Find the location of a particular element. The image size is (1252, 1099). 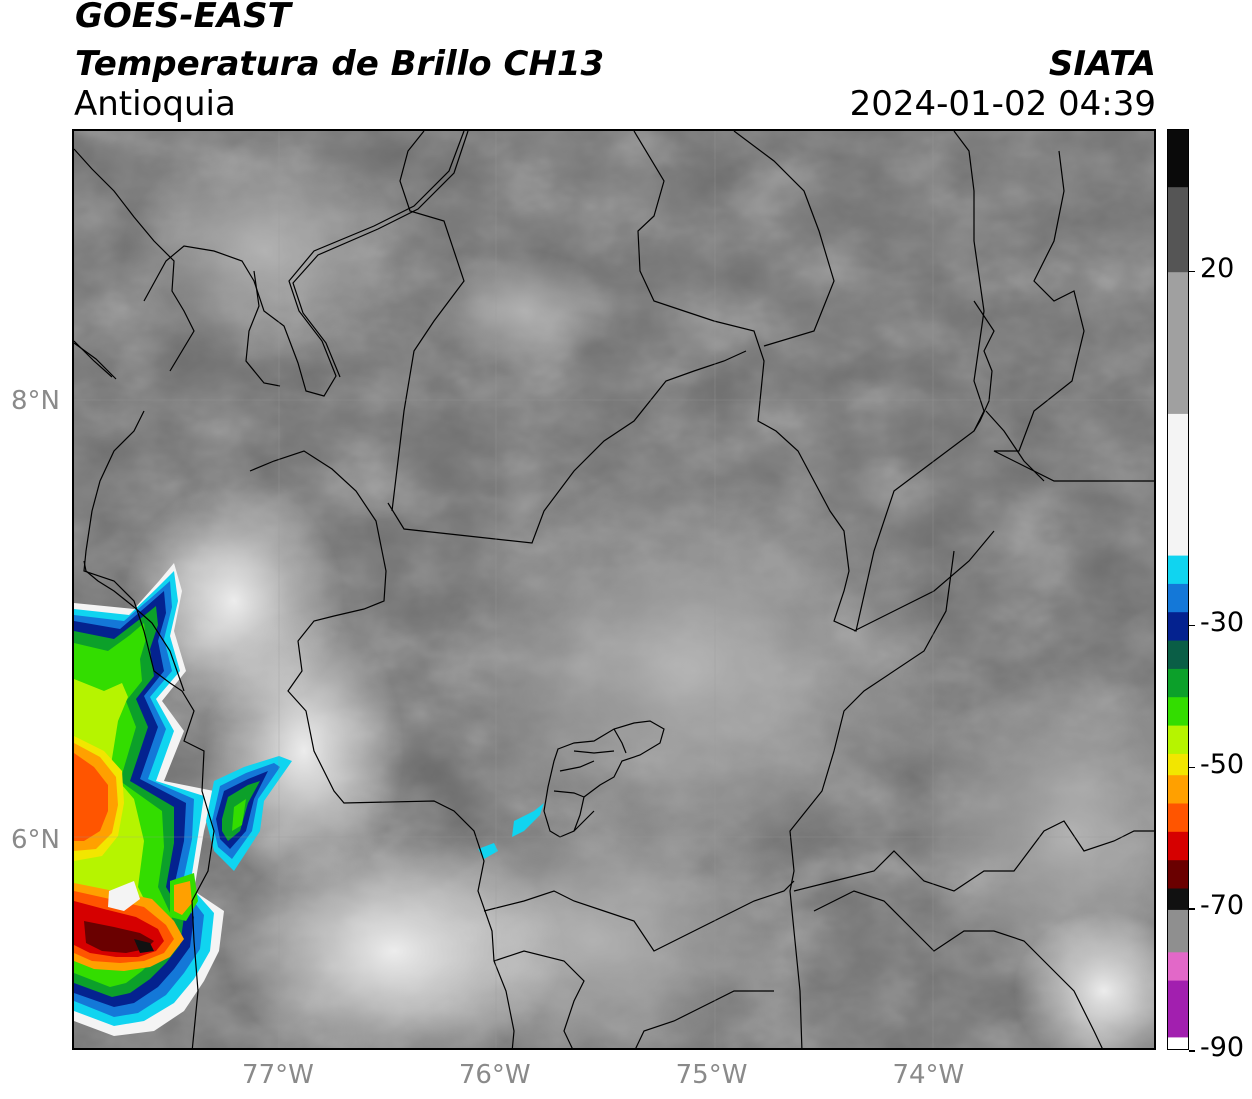

north-panama-line is located at coordinates (95, 361).